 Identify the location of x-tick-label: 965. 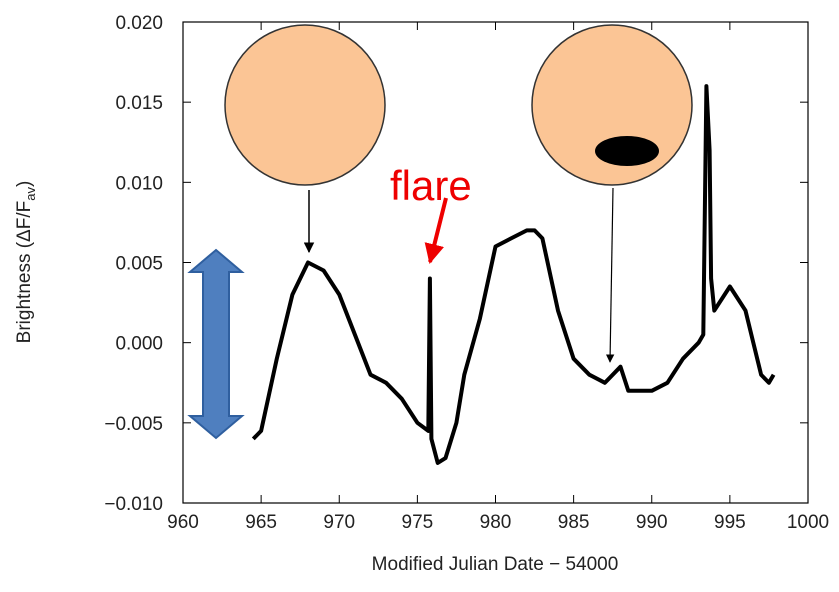
(261, 522).